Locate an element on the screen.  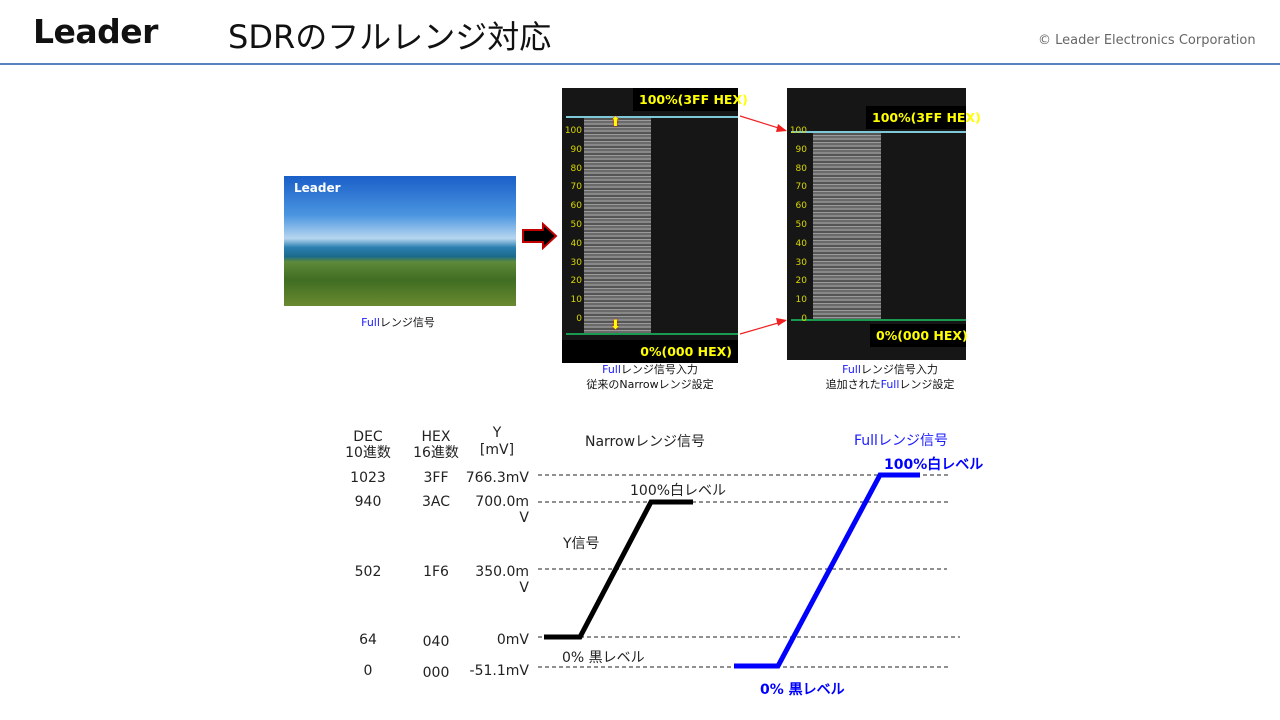
narrow-black-label: 0% 黒レベル is located at coordinates (603, 658).